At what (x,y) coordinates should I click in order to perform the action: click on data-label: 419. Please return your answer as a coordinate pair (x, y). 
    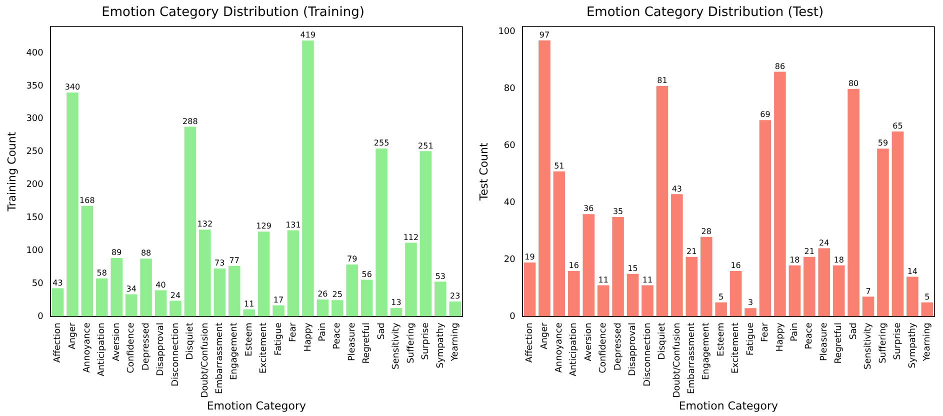
    Looking at the image, I should click on (308, 35).